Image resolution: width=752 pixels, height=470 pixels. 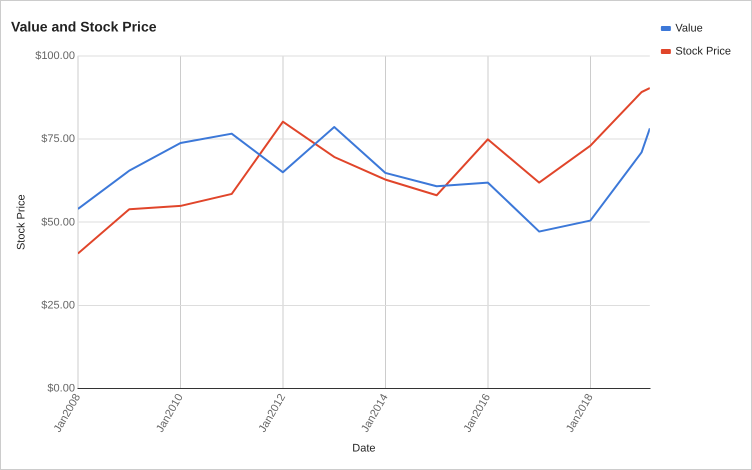 What do you see at coordinates (58, 139) in the screenshot?
I see `y-tick-label: $75.00` at bounding box center [58, 139].